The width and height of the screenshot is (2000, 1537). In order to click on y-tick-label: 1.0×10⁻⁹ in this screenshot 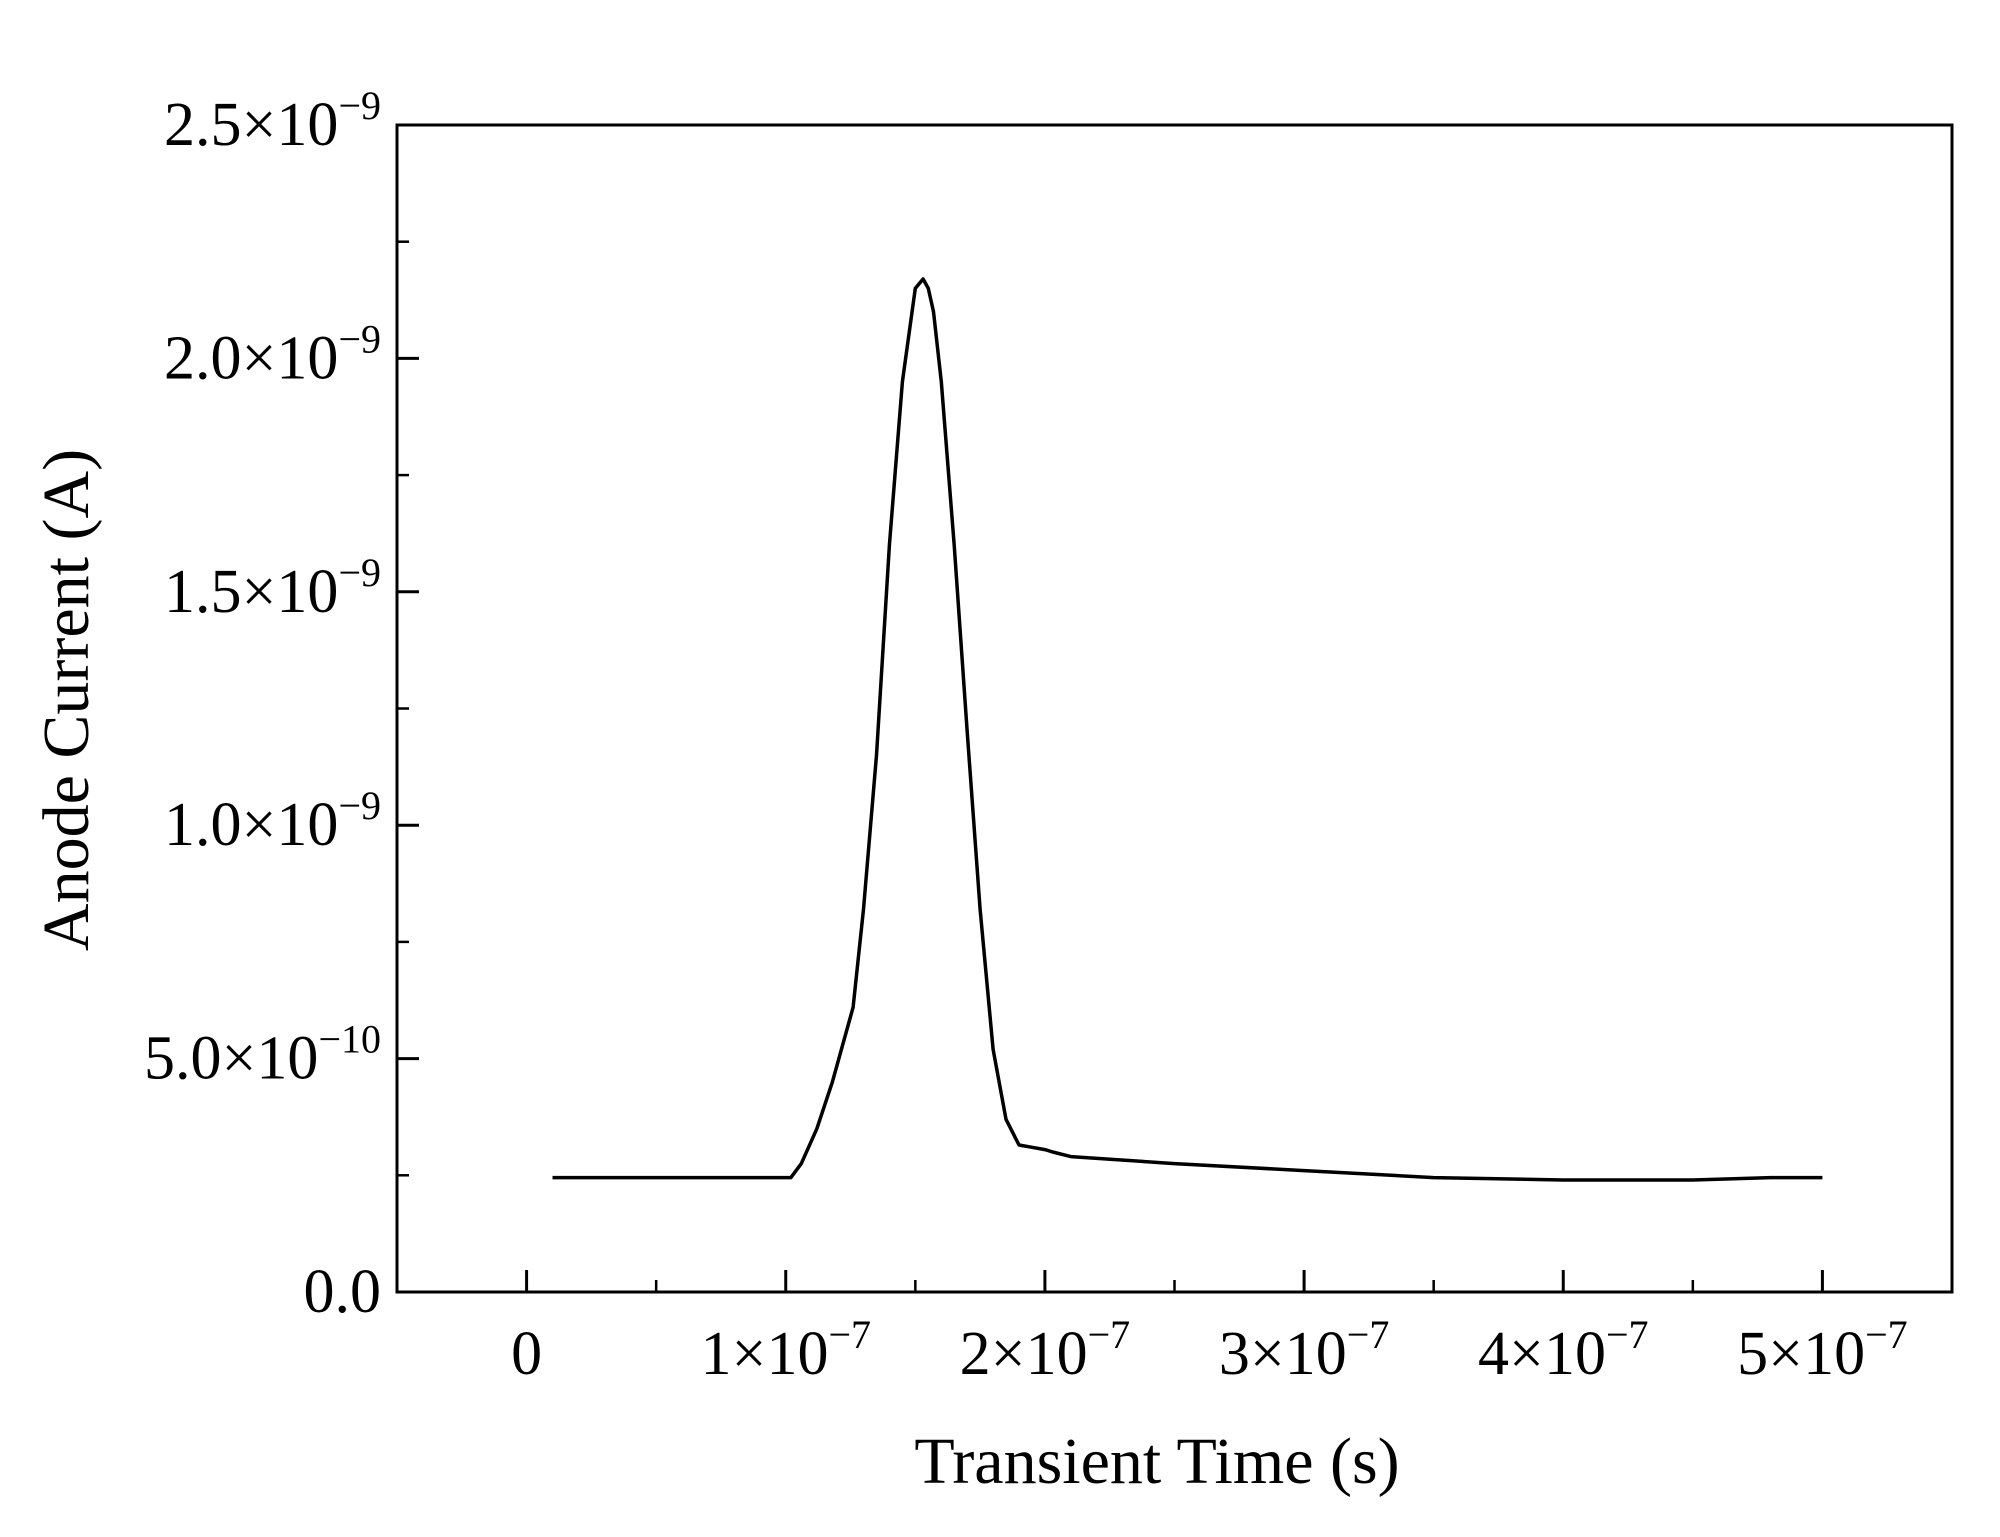, I will do `click(272, 821)`.